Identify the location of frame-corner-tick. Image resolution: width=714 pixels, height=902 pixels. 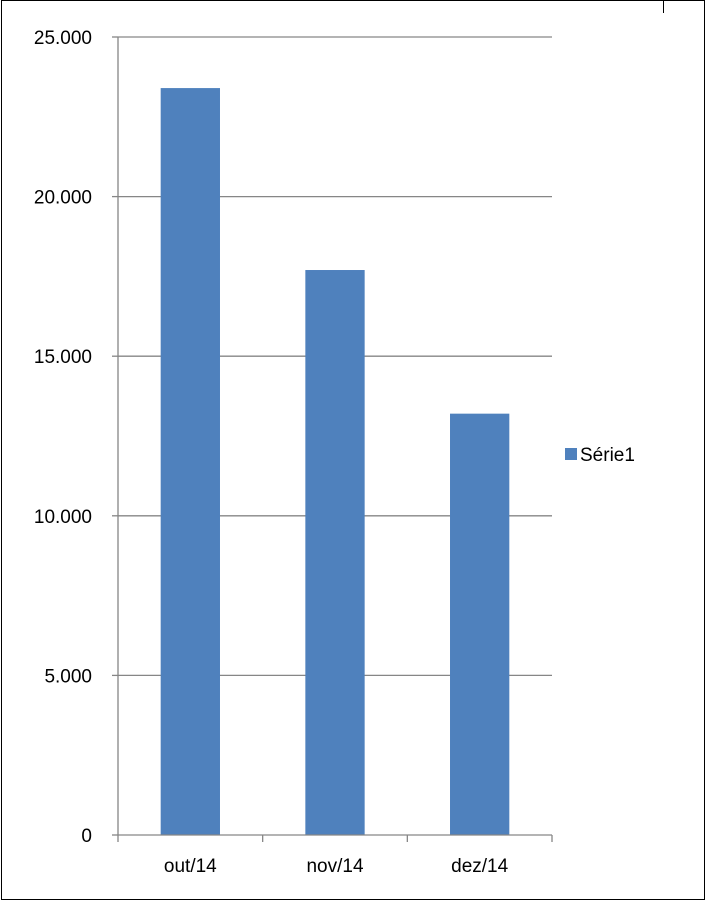
(663, 6).